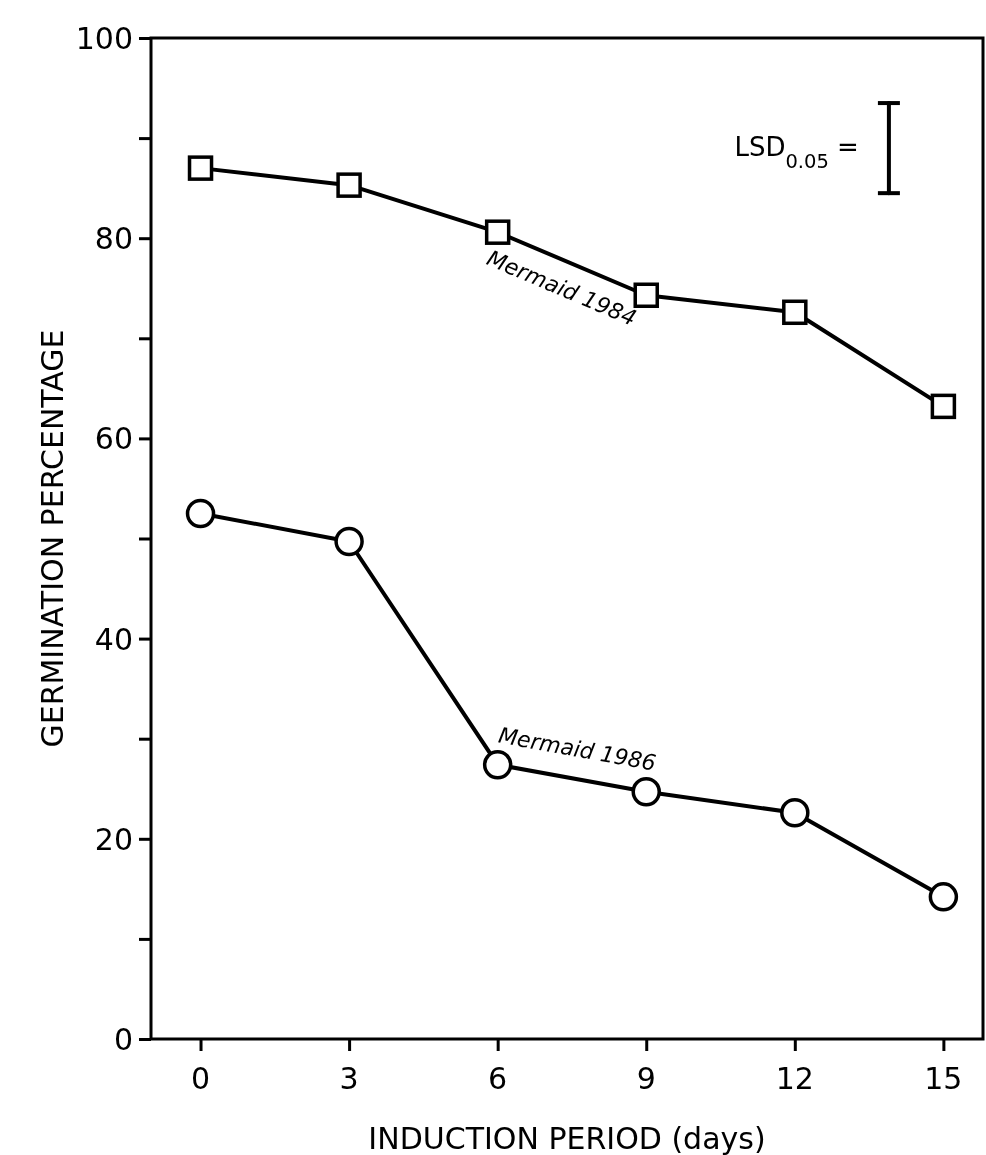  I want to click on y-axis-title: GERMINATION PERCENTAGE, so click(52, 538).